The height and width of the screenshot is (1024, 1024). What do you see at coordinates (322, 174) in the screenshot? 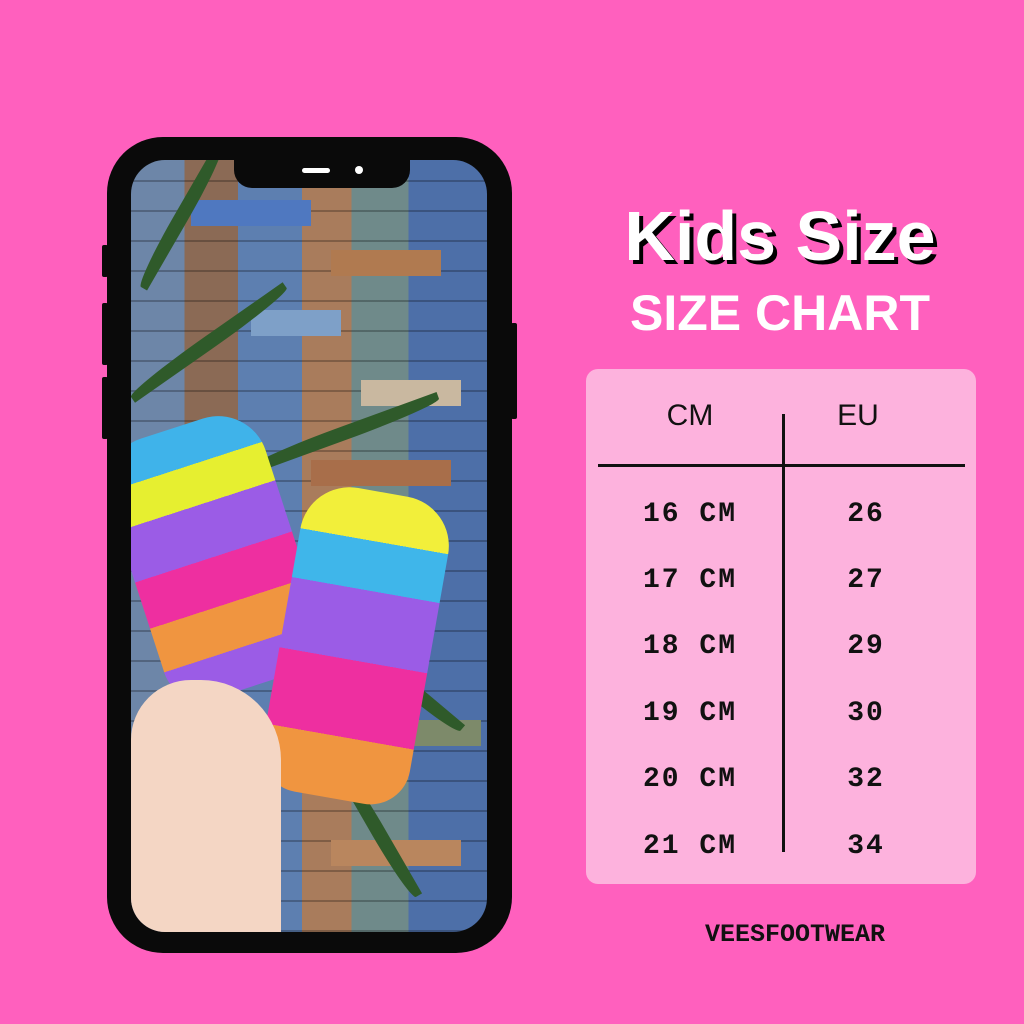
I see `phone-notch` at bounding box center [322, 174].